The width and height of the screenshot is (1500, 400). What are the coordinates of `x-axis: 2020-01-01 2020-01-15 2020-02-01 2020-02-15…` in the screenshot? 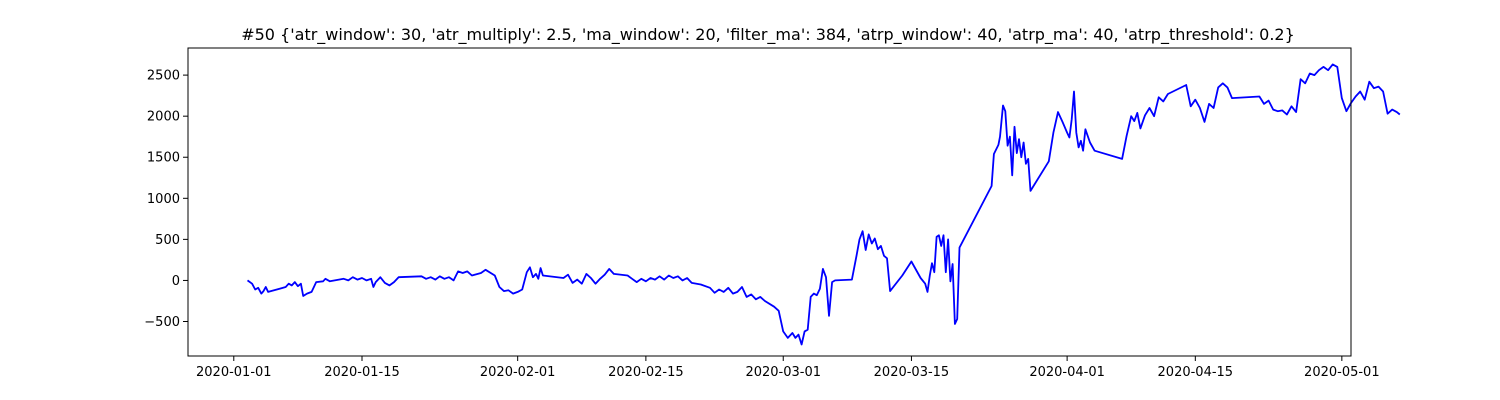 It's located at (788, 368).